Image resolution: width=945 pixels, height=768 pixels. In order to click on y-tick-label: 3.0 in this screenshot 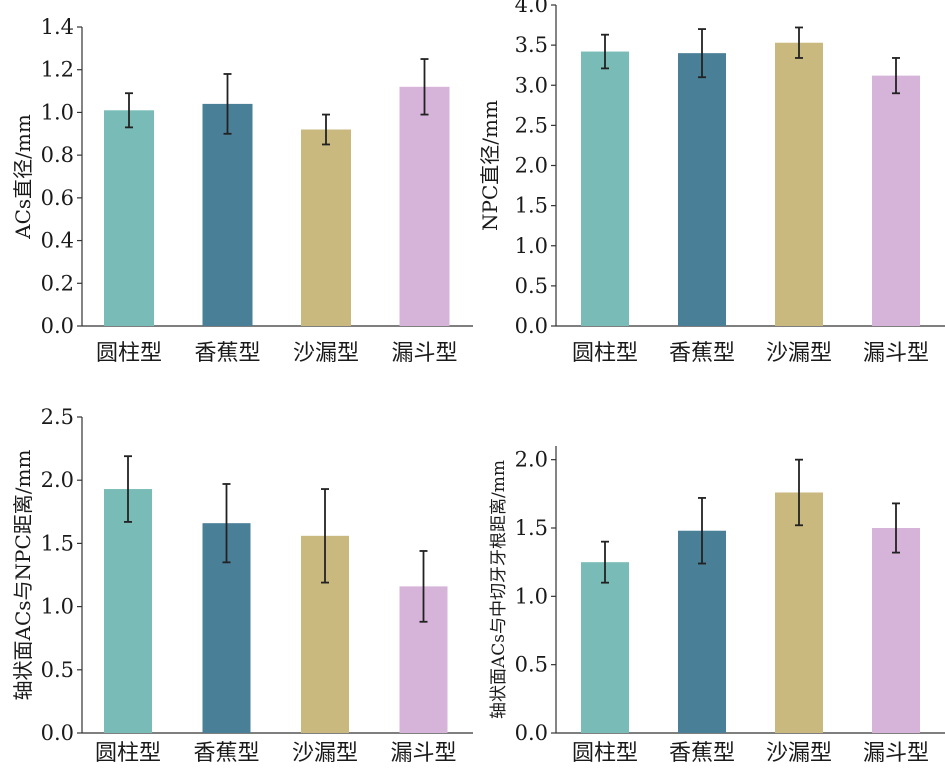, I will do `click(531, 85)`.